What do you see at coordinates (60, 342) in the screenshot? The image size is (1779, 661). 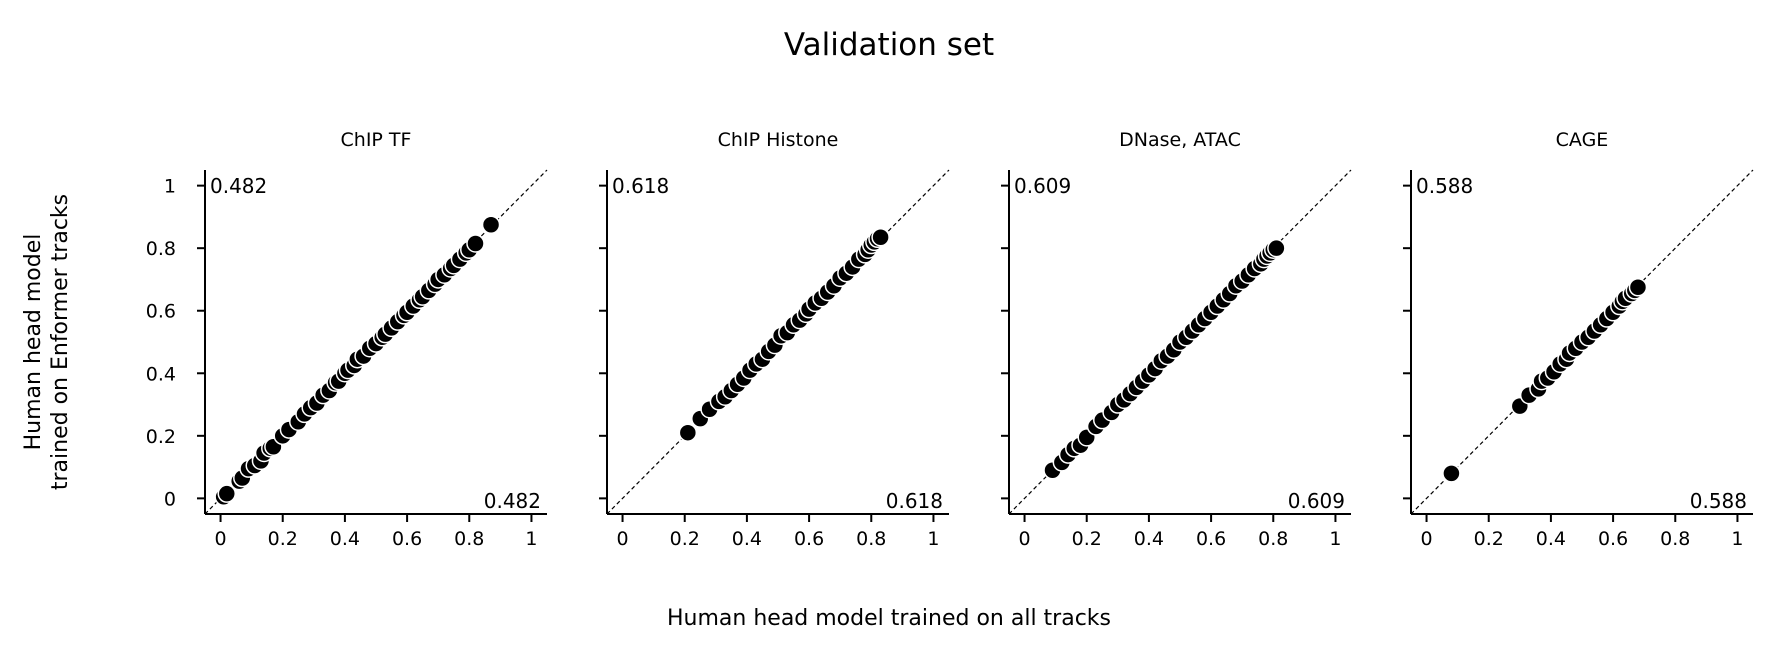 I see `y-axis-label-line-2: trained on Enformer tracks` at bounding box center [60, 342].